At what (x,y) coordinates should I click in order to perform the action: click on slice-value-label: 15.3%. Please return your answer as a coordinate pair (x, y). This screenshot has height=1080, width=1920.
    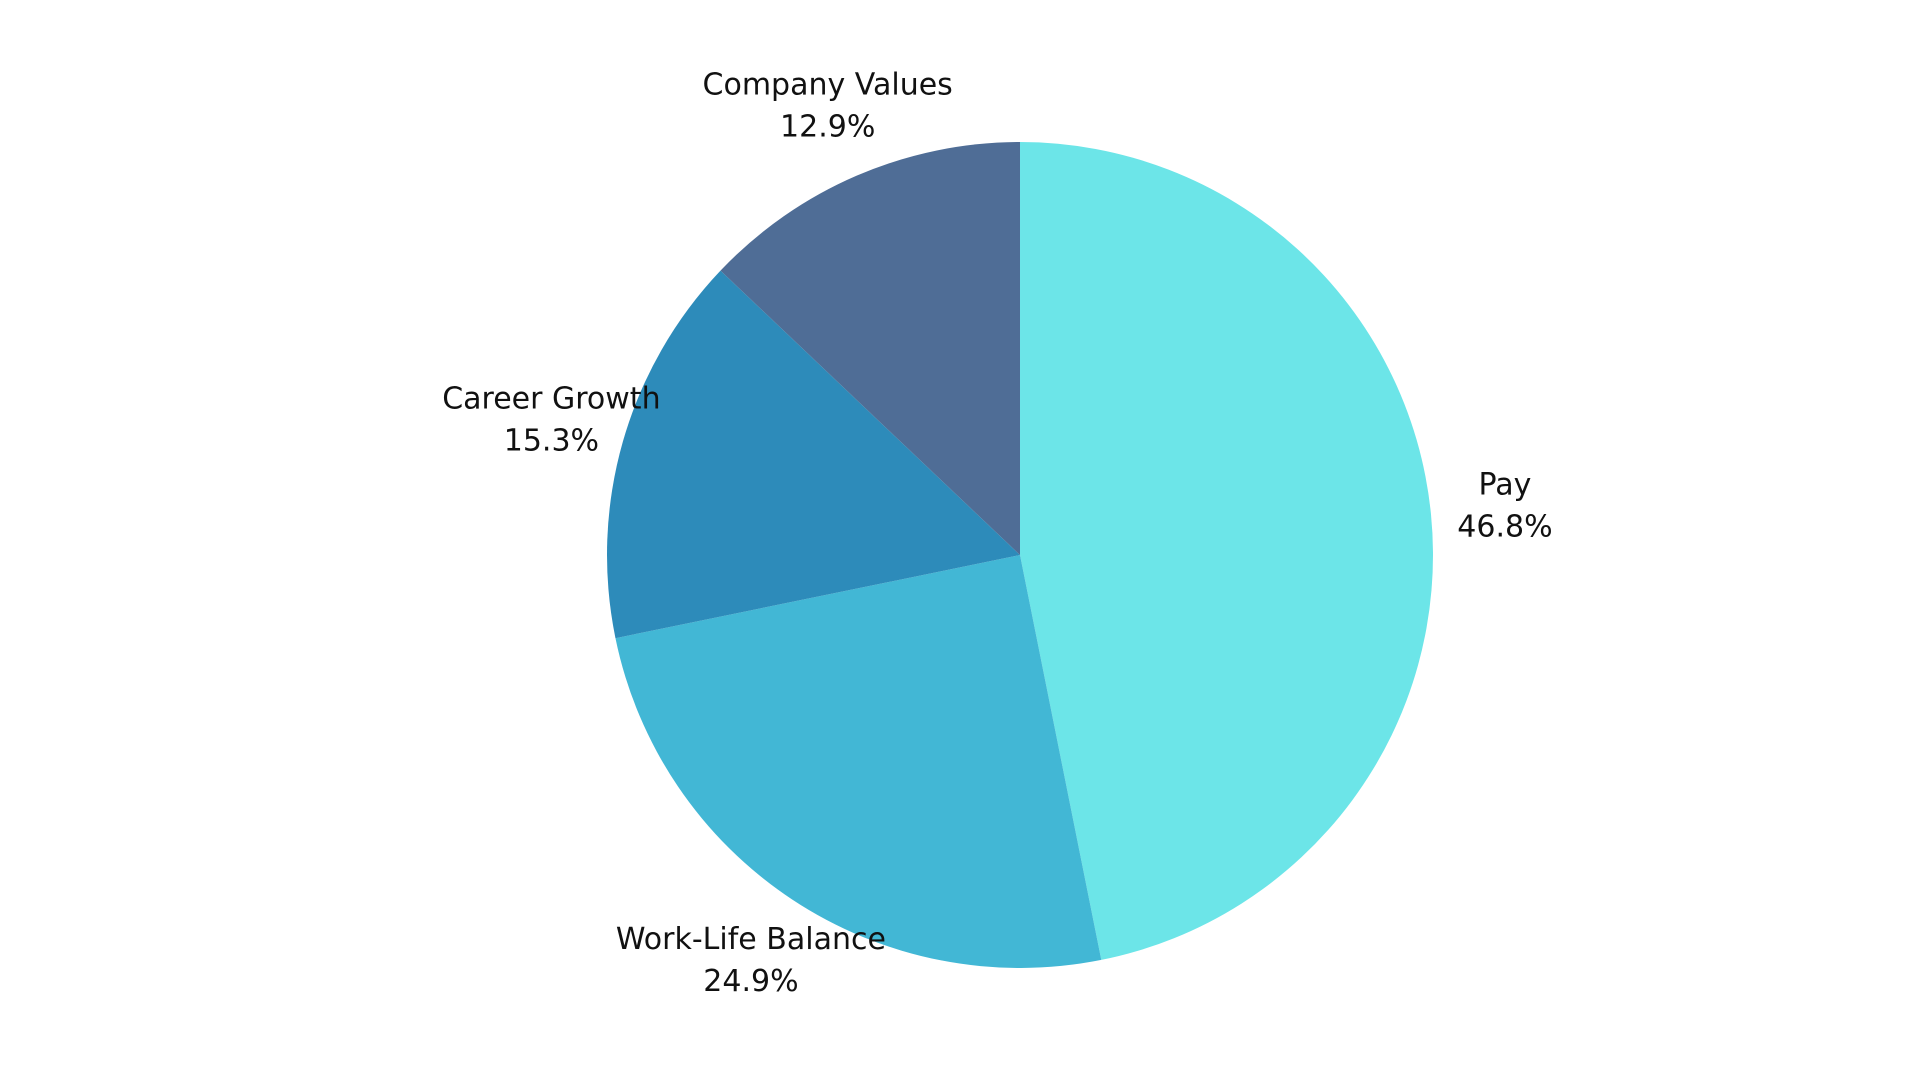
    Looking at the image, I should click on (551, 441).